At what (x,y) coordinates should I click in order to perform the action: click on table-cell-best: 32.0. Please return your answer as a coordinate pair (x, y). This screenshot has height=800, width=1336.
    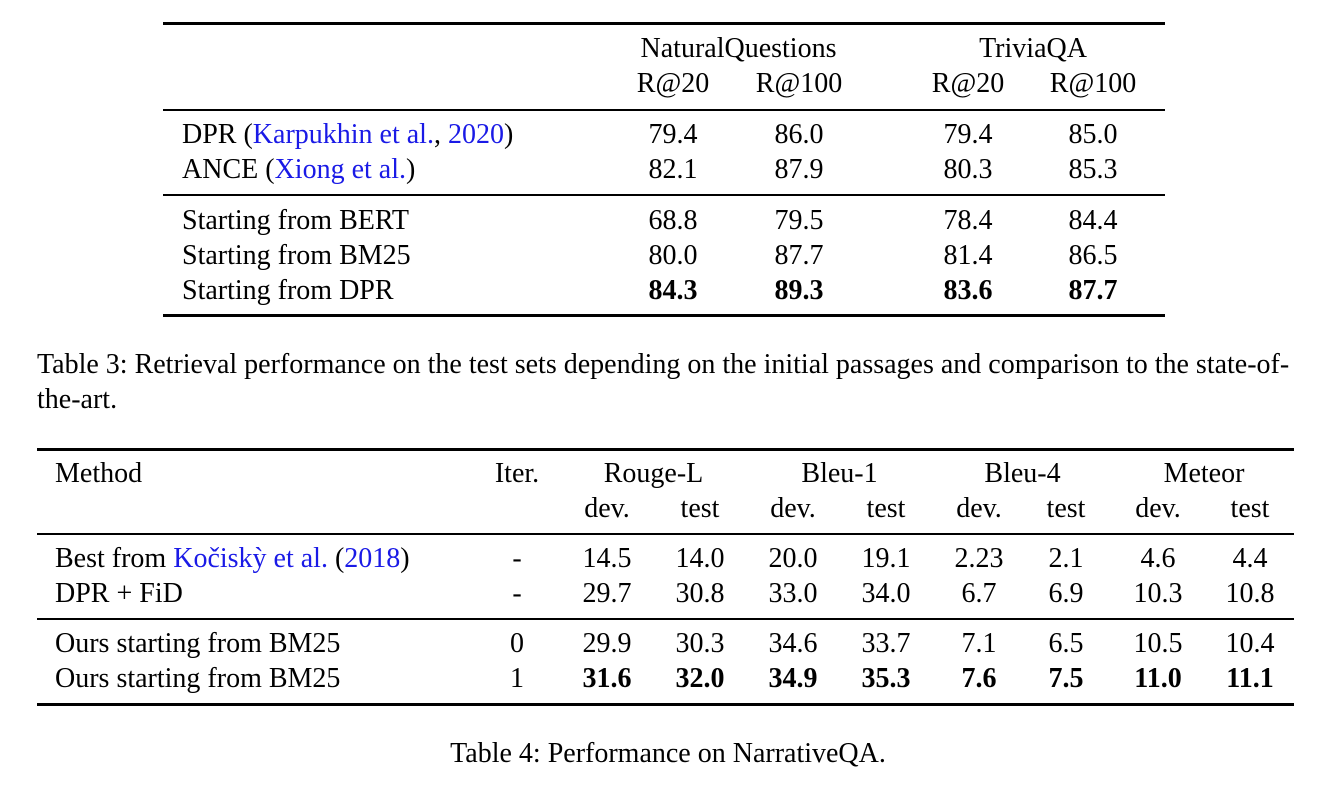
    Looking at the image, I should click on (700, 678).